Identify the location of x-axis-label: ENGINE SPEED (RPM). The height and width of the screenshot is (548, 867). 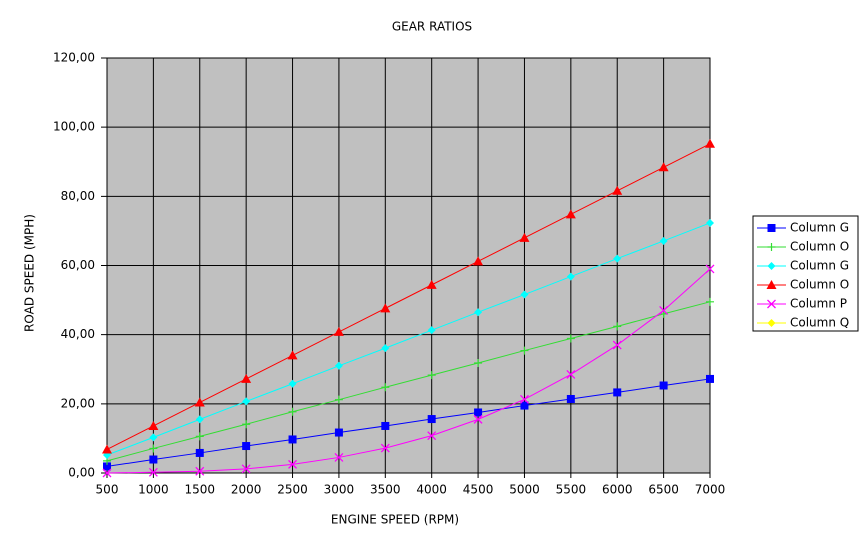
(395, 520).